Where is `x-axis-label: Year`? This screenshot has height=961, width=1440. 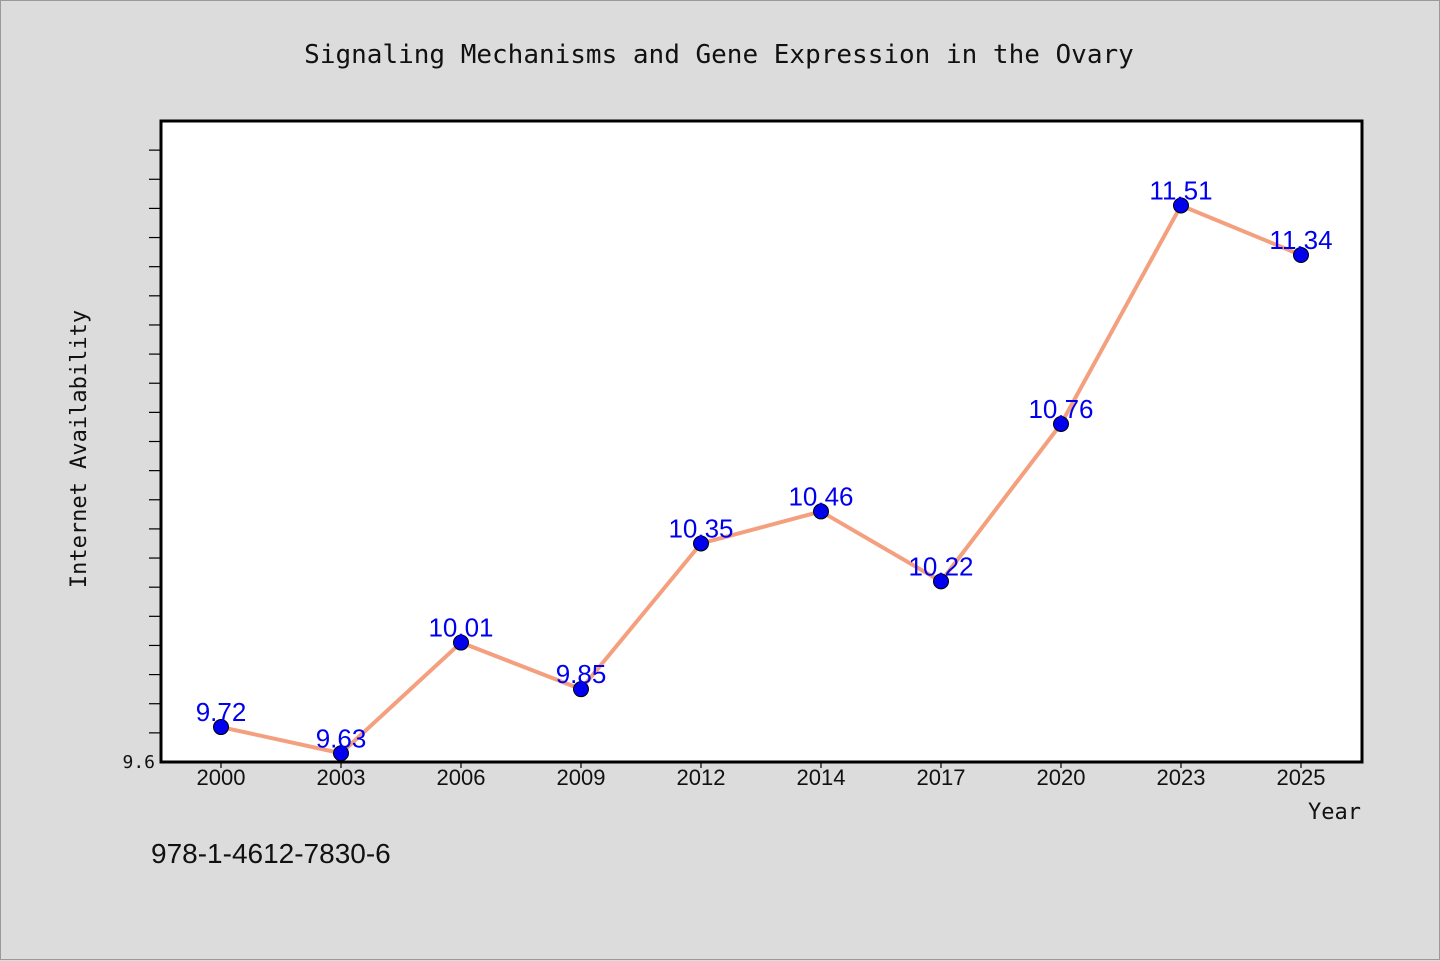
x-axis-label: Year is located at coordinates (1334, 812).